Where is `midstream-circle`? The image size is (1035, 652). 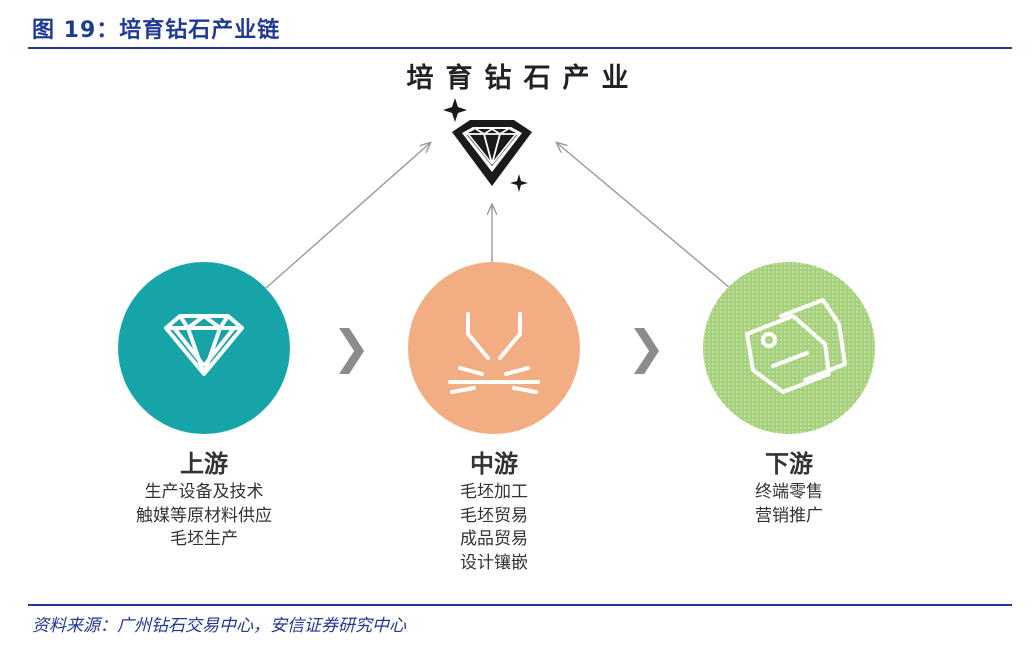 midstream-circle is located at coordinates (494, 348).